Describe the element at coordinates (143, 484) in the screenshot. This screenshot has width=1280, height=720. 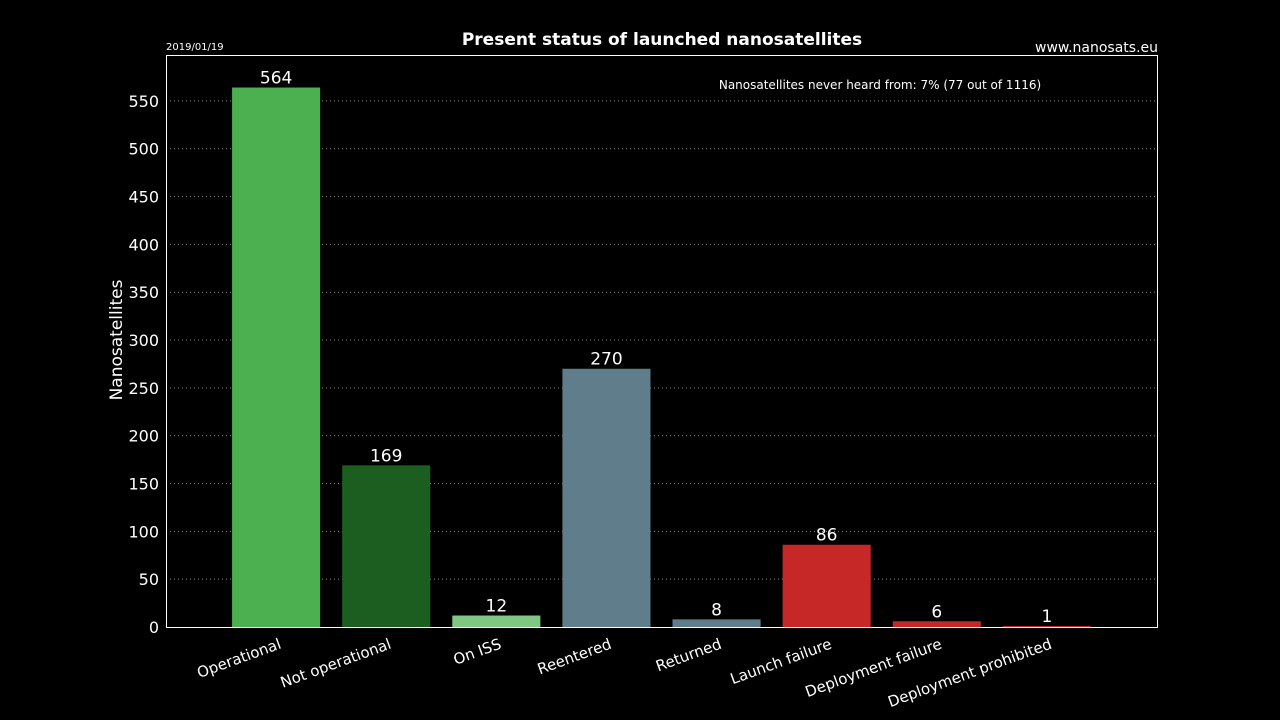
I see `y-tick-label: 150` at that location.